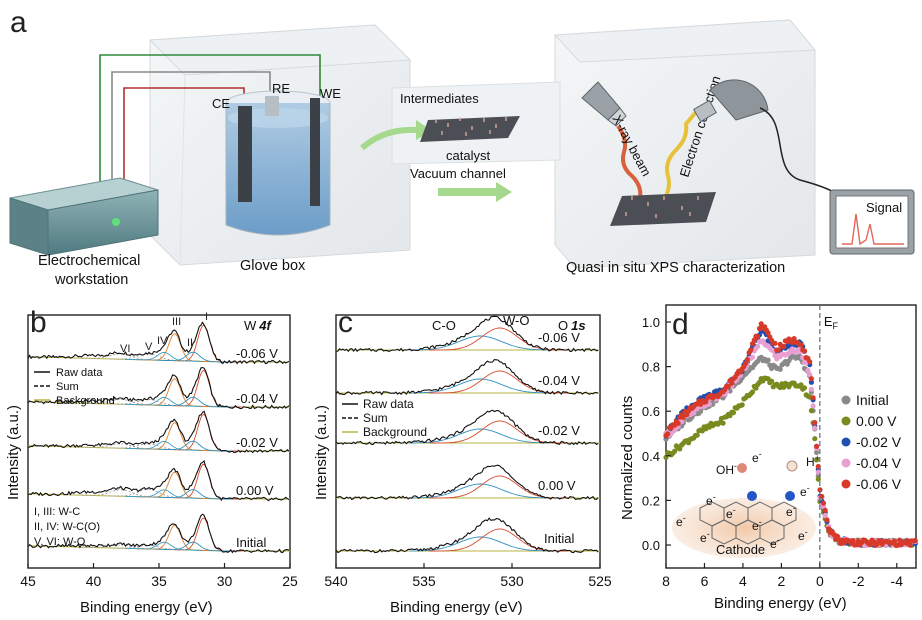 Image resolution: width=922 pixels, height=620 pixels. I want to click on vacuum-arrow-shaft, so click(468, 192).